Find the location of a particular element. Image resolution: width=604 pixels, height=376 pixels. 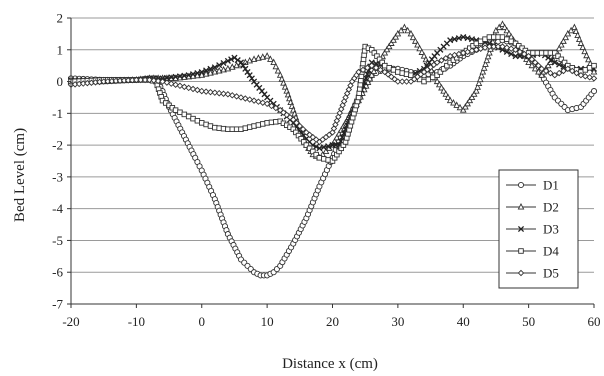

y-axis-title: Bed Level (cm) is located at coordinates (20, 175).